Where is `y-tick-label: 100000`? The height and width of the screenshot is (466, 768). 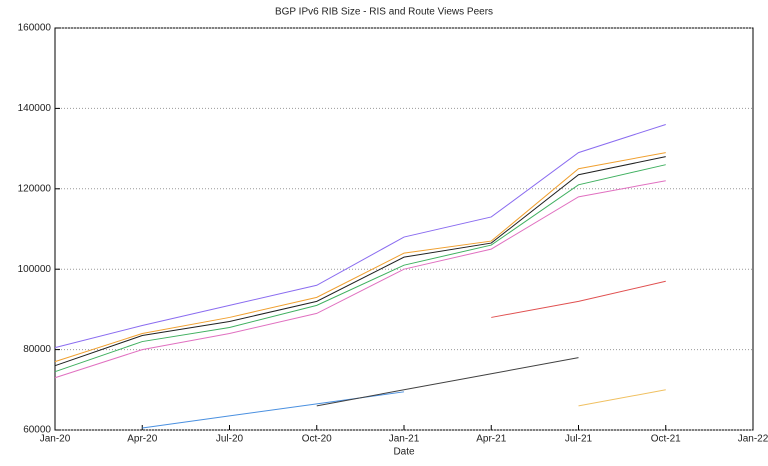 y-tick-label: 100000 is located at coordinates (35, 269).